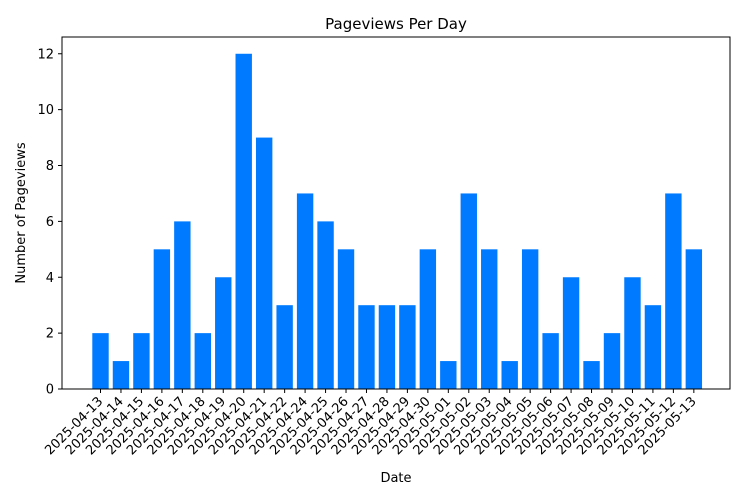  What do you see at coordinates (45, 54) in the screenshot?
I see `y-tick-label: 12` at bounding box center [45, 54].